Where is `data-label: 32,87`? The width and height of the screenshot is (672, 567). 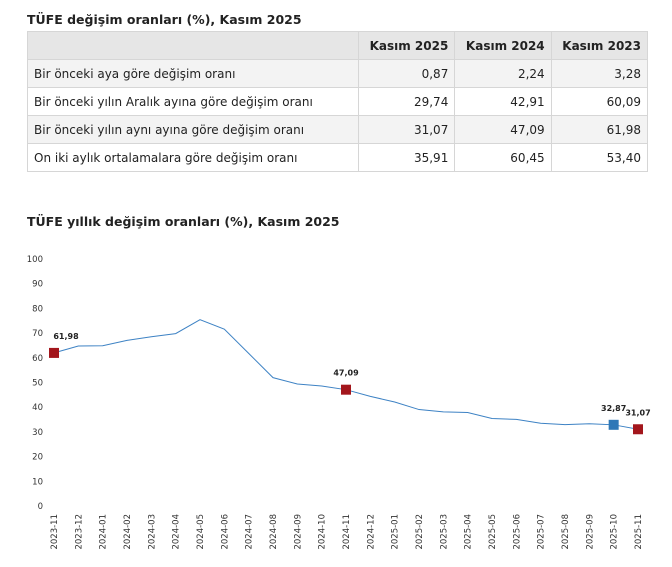
data-label: 32,87 is located at coordinates (613, 408).